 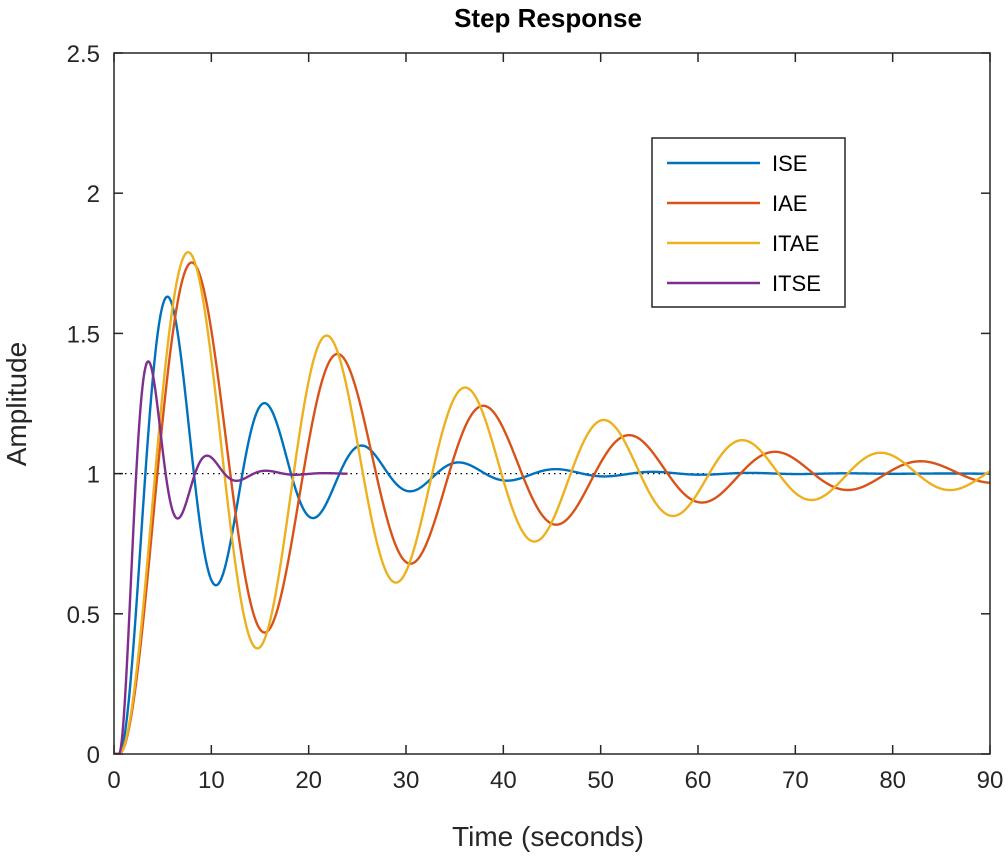 I want to click on y-axis-label: Amplitude, so click(x=16, y=404).